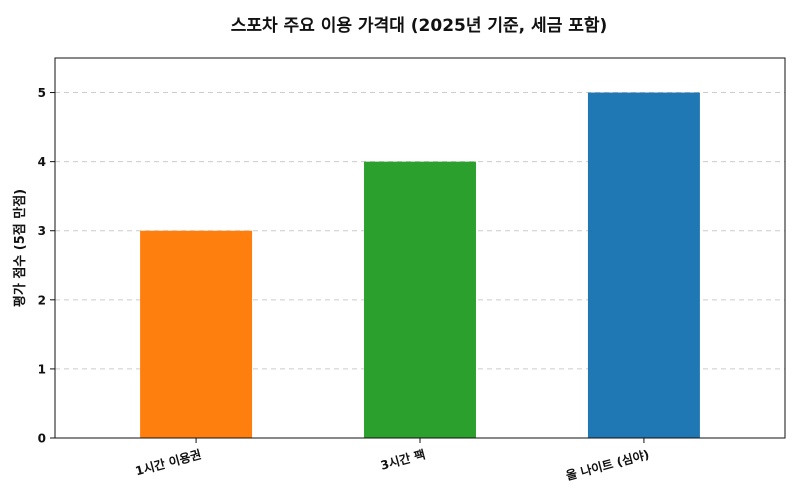 This screenshot has width=800, height=500. Describe the element at coordinates (42, 93) in the screenshot. I see `y-tick-label: 5` at that location.